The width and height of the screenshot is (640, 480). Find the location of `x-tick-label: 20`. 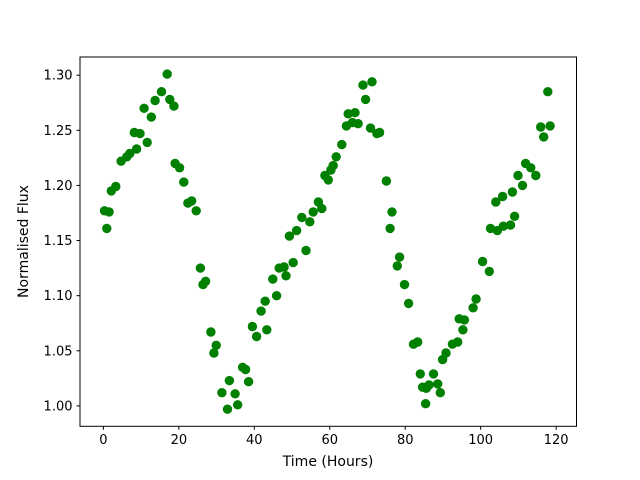

x-tick-label: 20 is located at coordinates (179, 440).